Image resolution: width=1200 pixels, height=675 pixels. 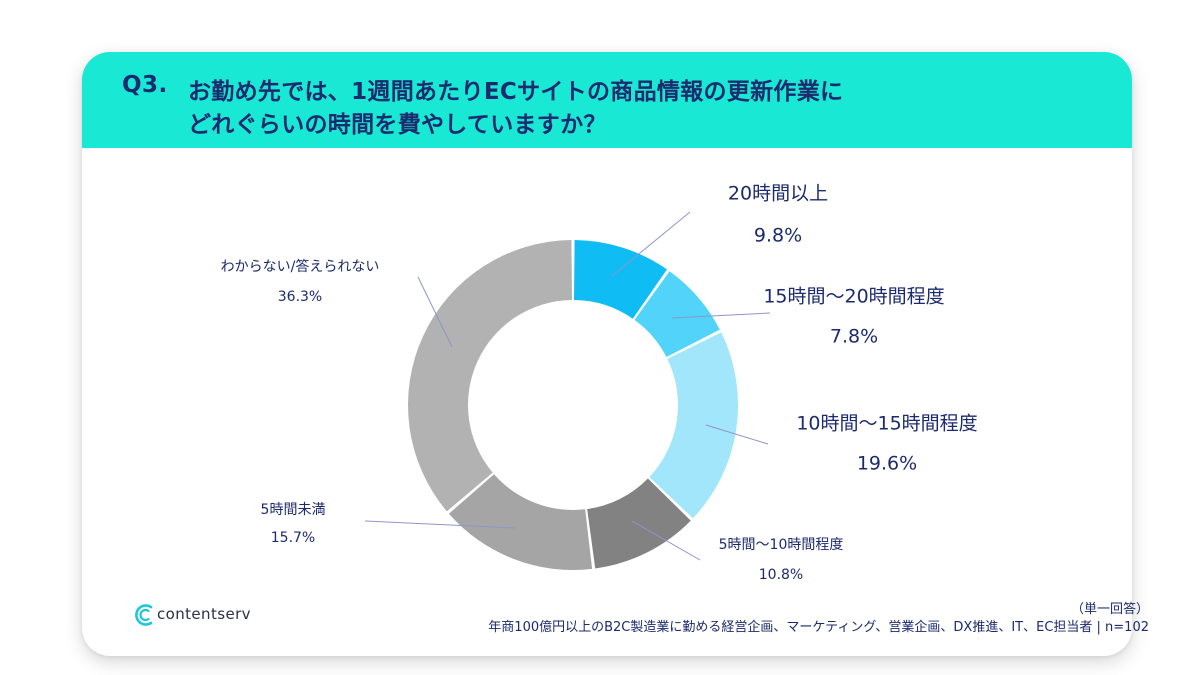 I want to click on slice-value-5: 15.7%, so click(x=293, y=538).